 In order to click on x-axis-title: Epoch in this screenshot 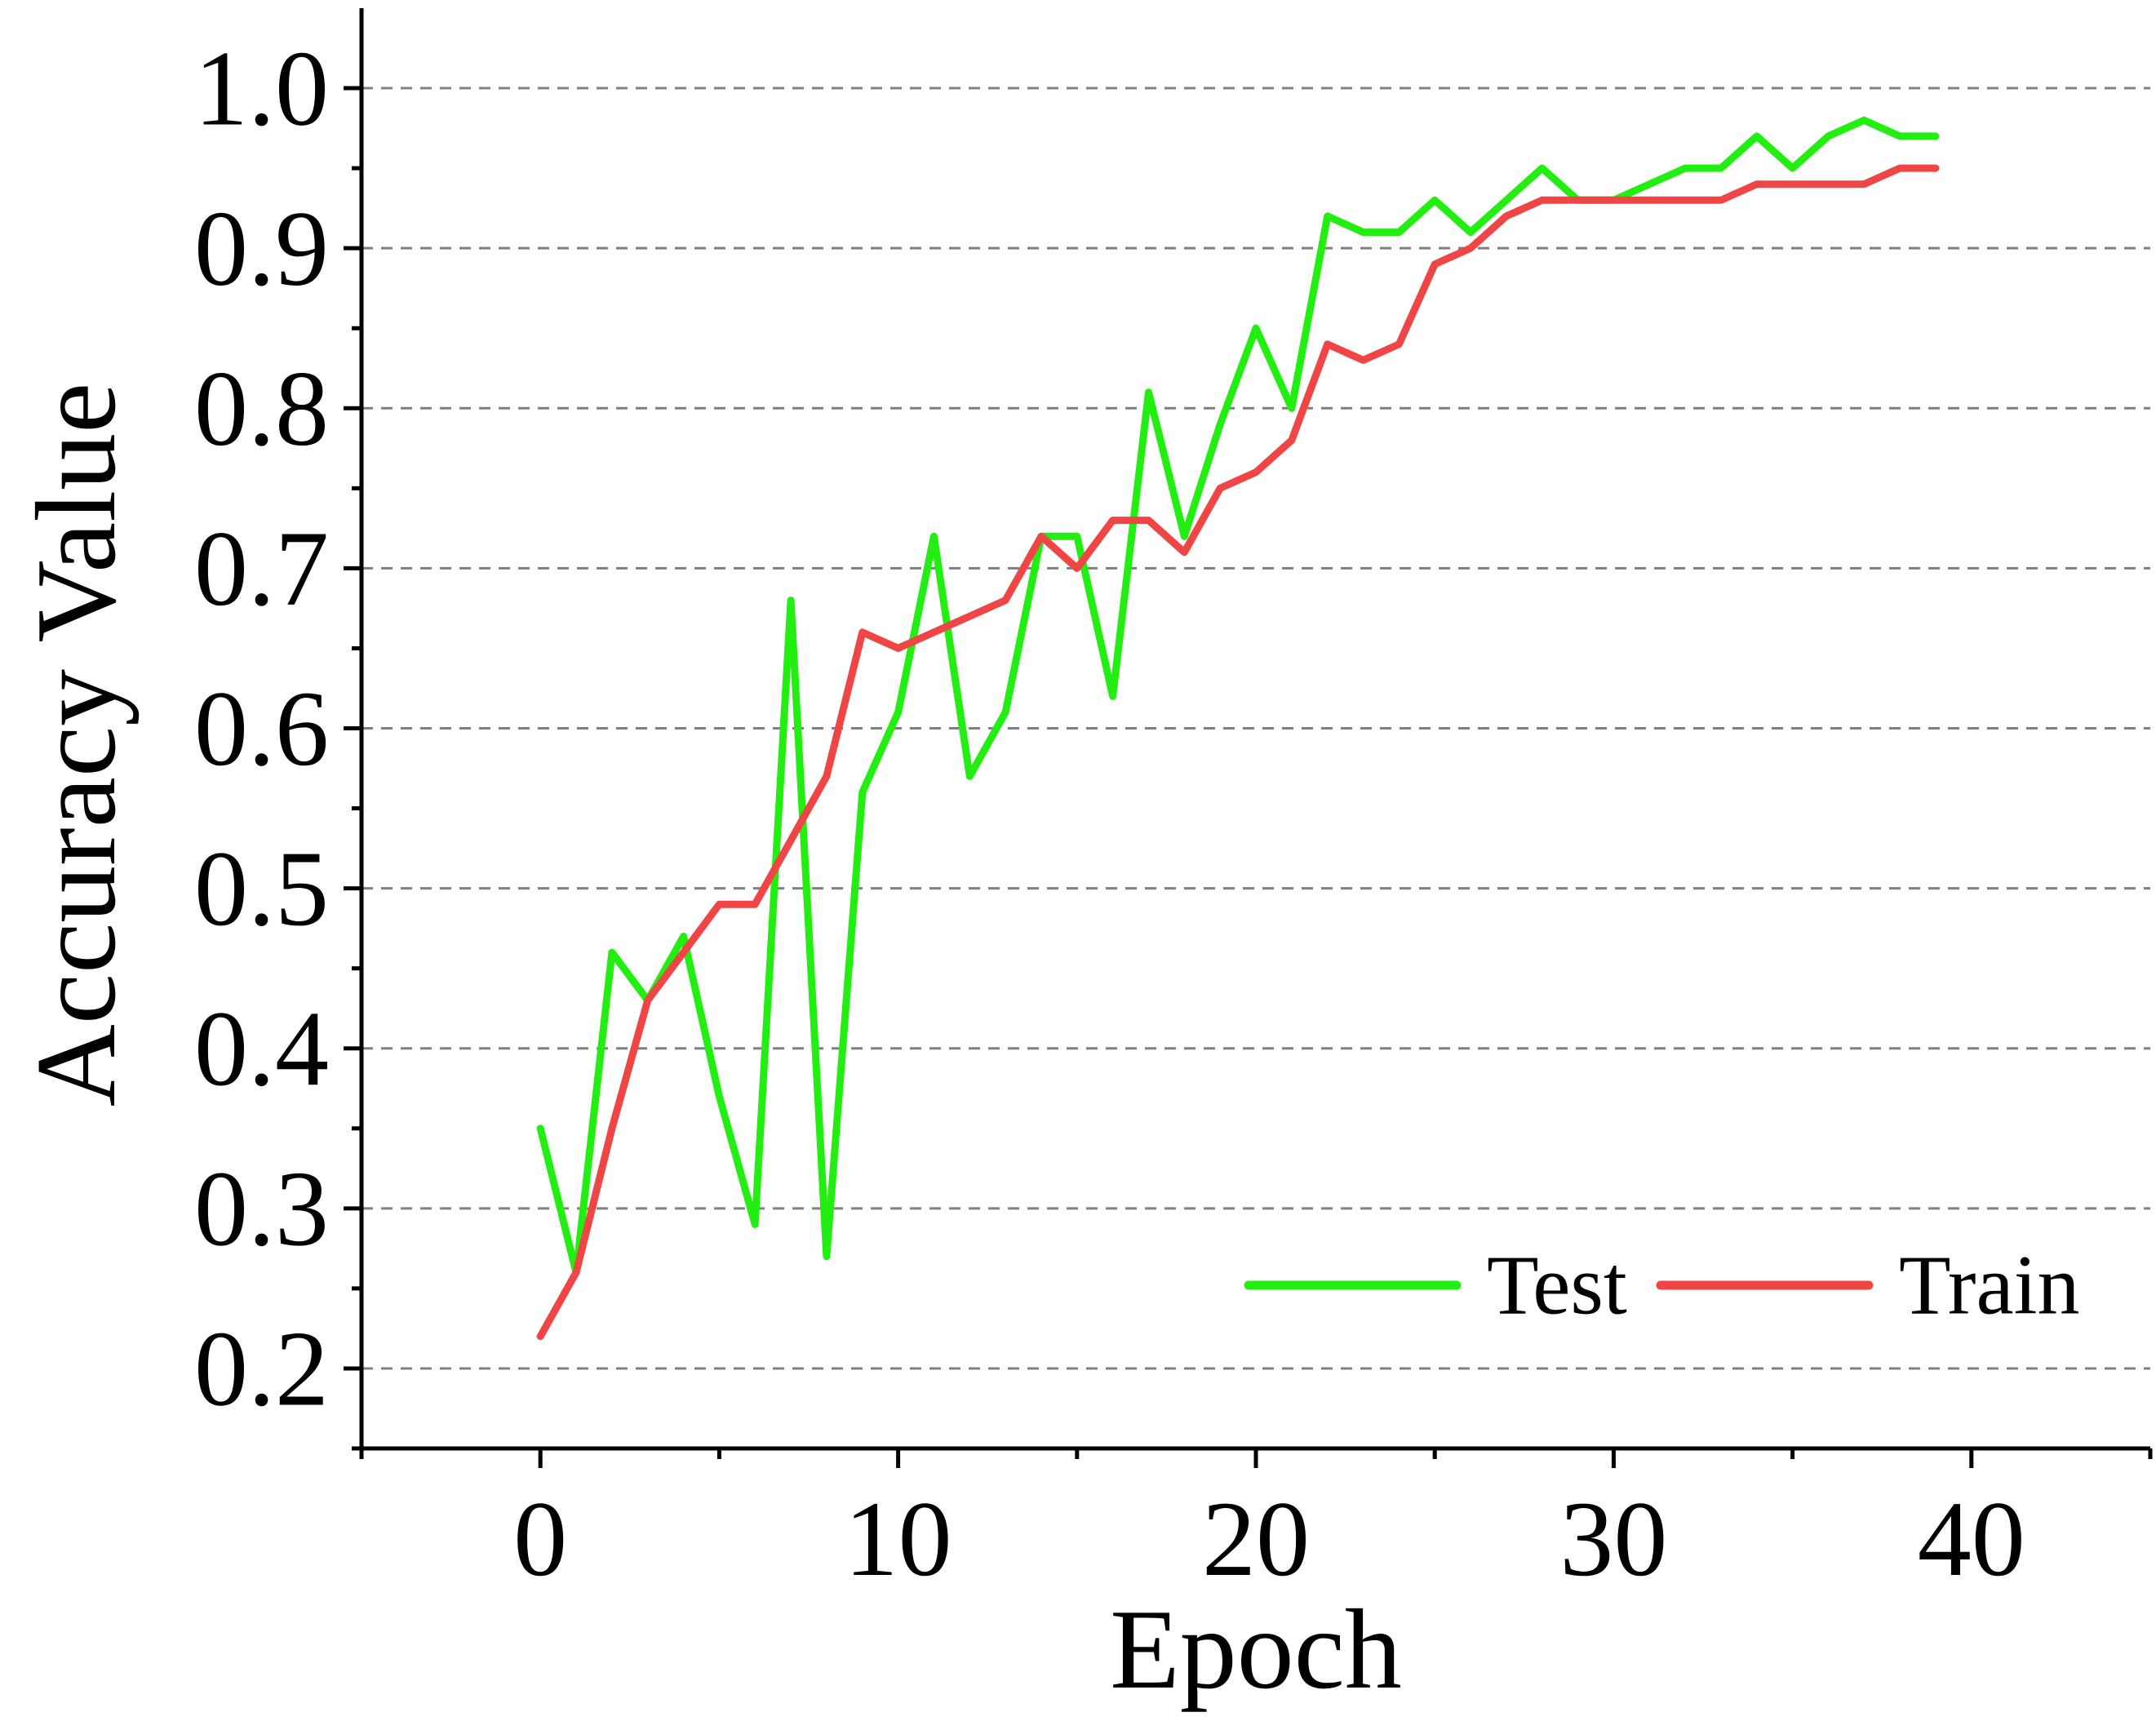, I will do `click(1256, 1649)`.